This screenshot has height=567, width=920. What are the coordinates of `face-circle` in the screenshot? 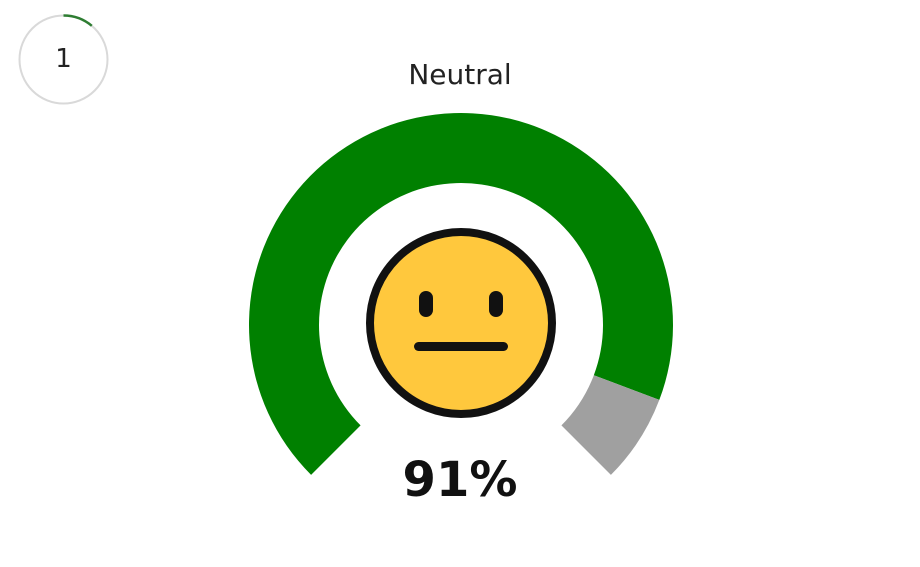 It's located at (461, 323).